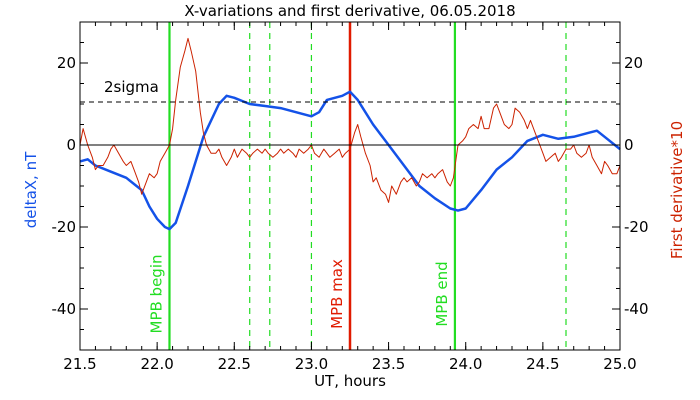 Image resolution: width=700 pixels, height=400 pixels. Describe the element at coordinates (156, 294) in the screenshot. I see `event-marker-label: MPB begin` at that location.